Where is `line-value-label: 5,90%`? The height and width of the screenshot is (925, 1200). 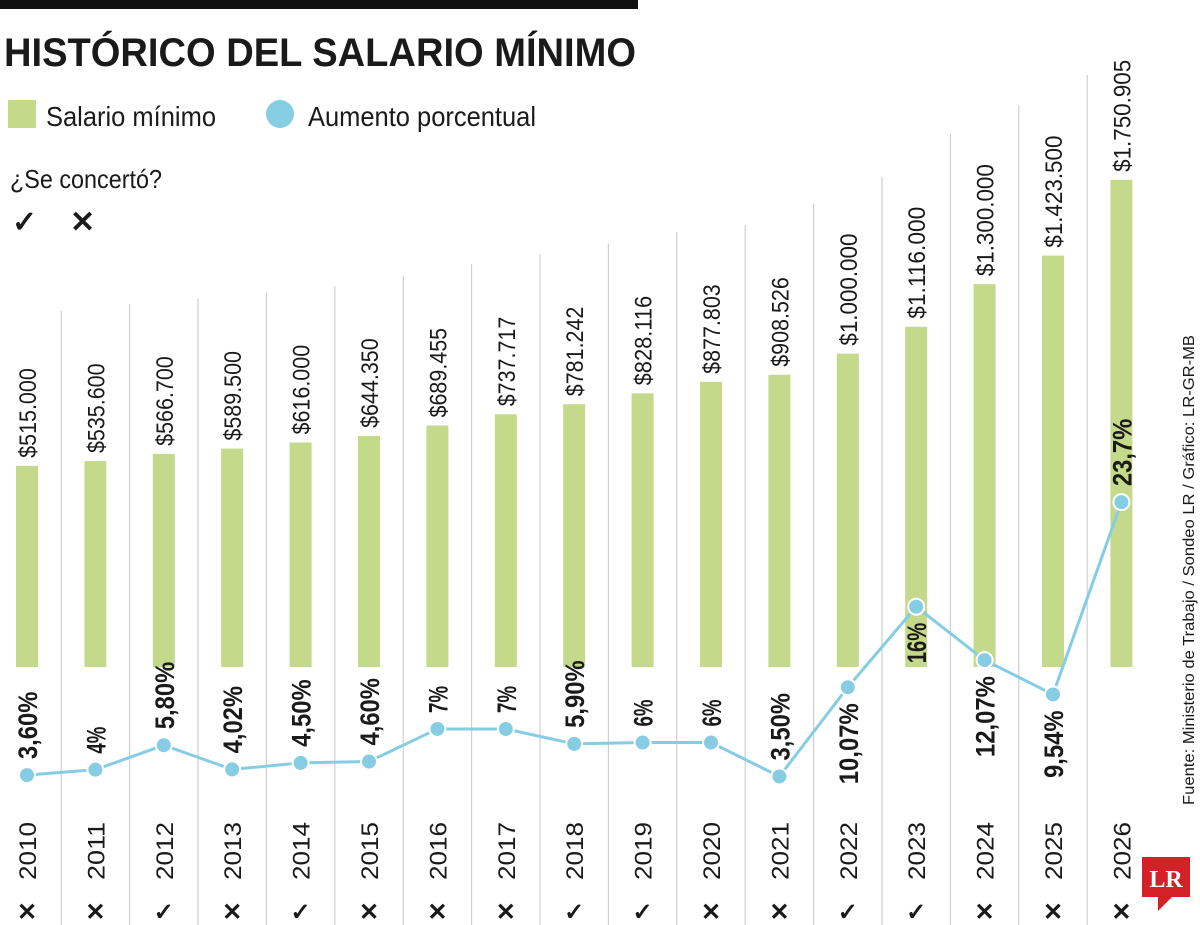
line-value-label: 5,90% is located at coordinates (575, 694).